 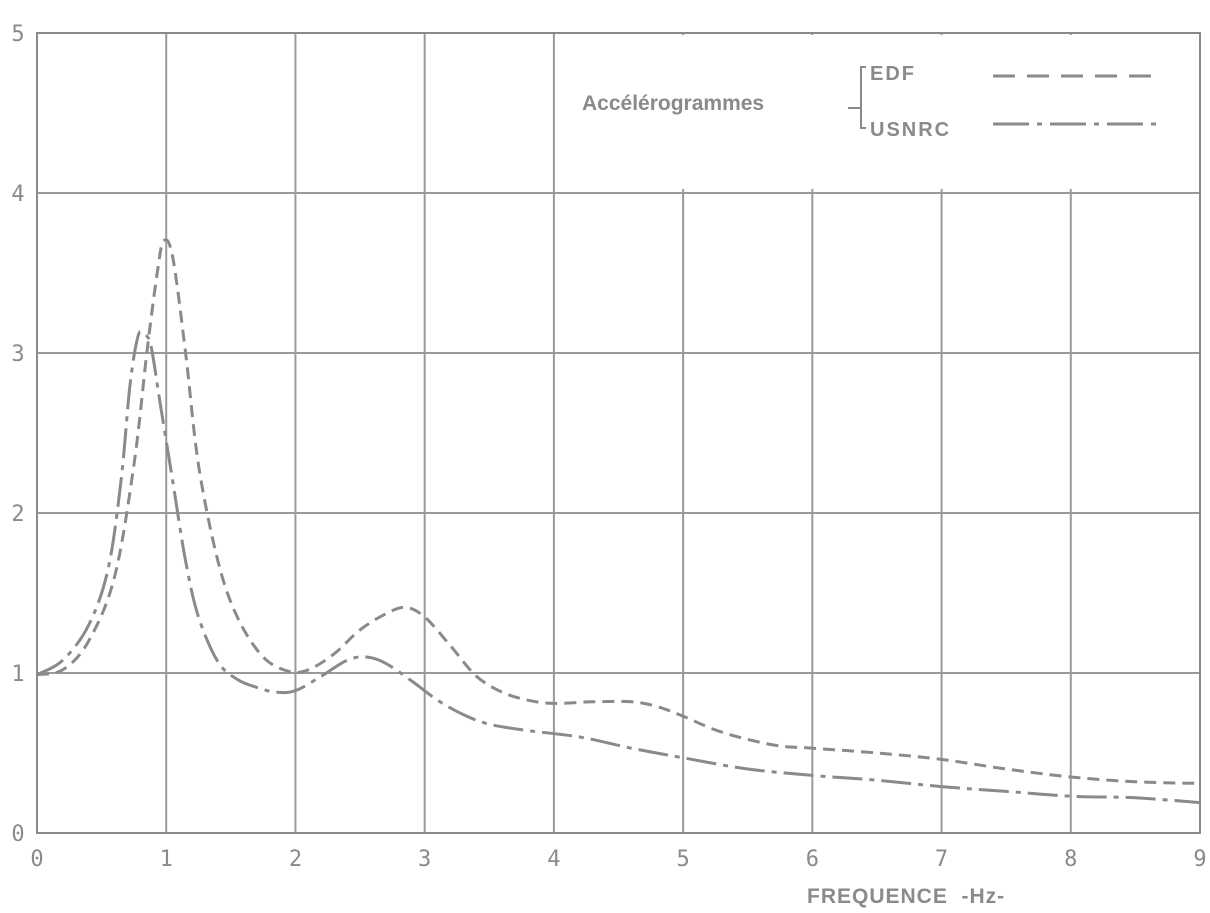 I want to click on y-tick-label-0: 0, so click(x=17, y=834).